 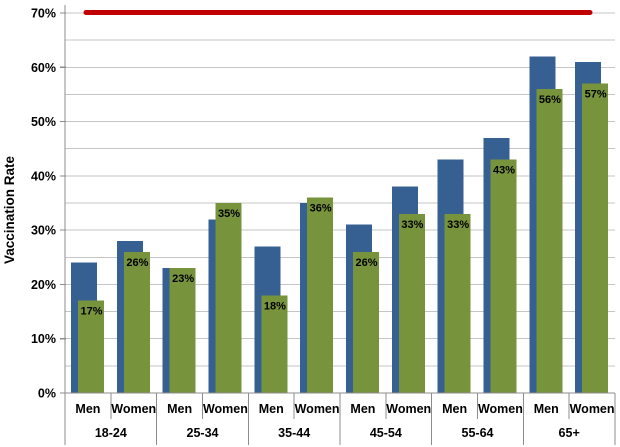 What do you see at coordinates (43, 68) in the screenshot?
I see `y-tick-label: 60%` at bounding box center [43, 68].